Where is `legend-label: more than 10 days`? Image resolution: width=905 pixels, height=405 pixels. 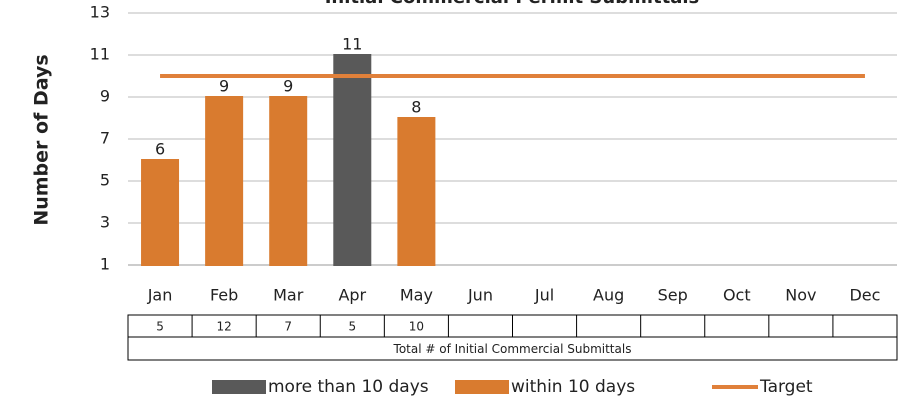 legend-label: more than 10 days is located at coordinates (348, 387).